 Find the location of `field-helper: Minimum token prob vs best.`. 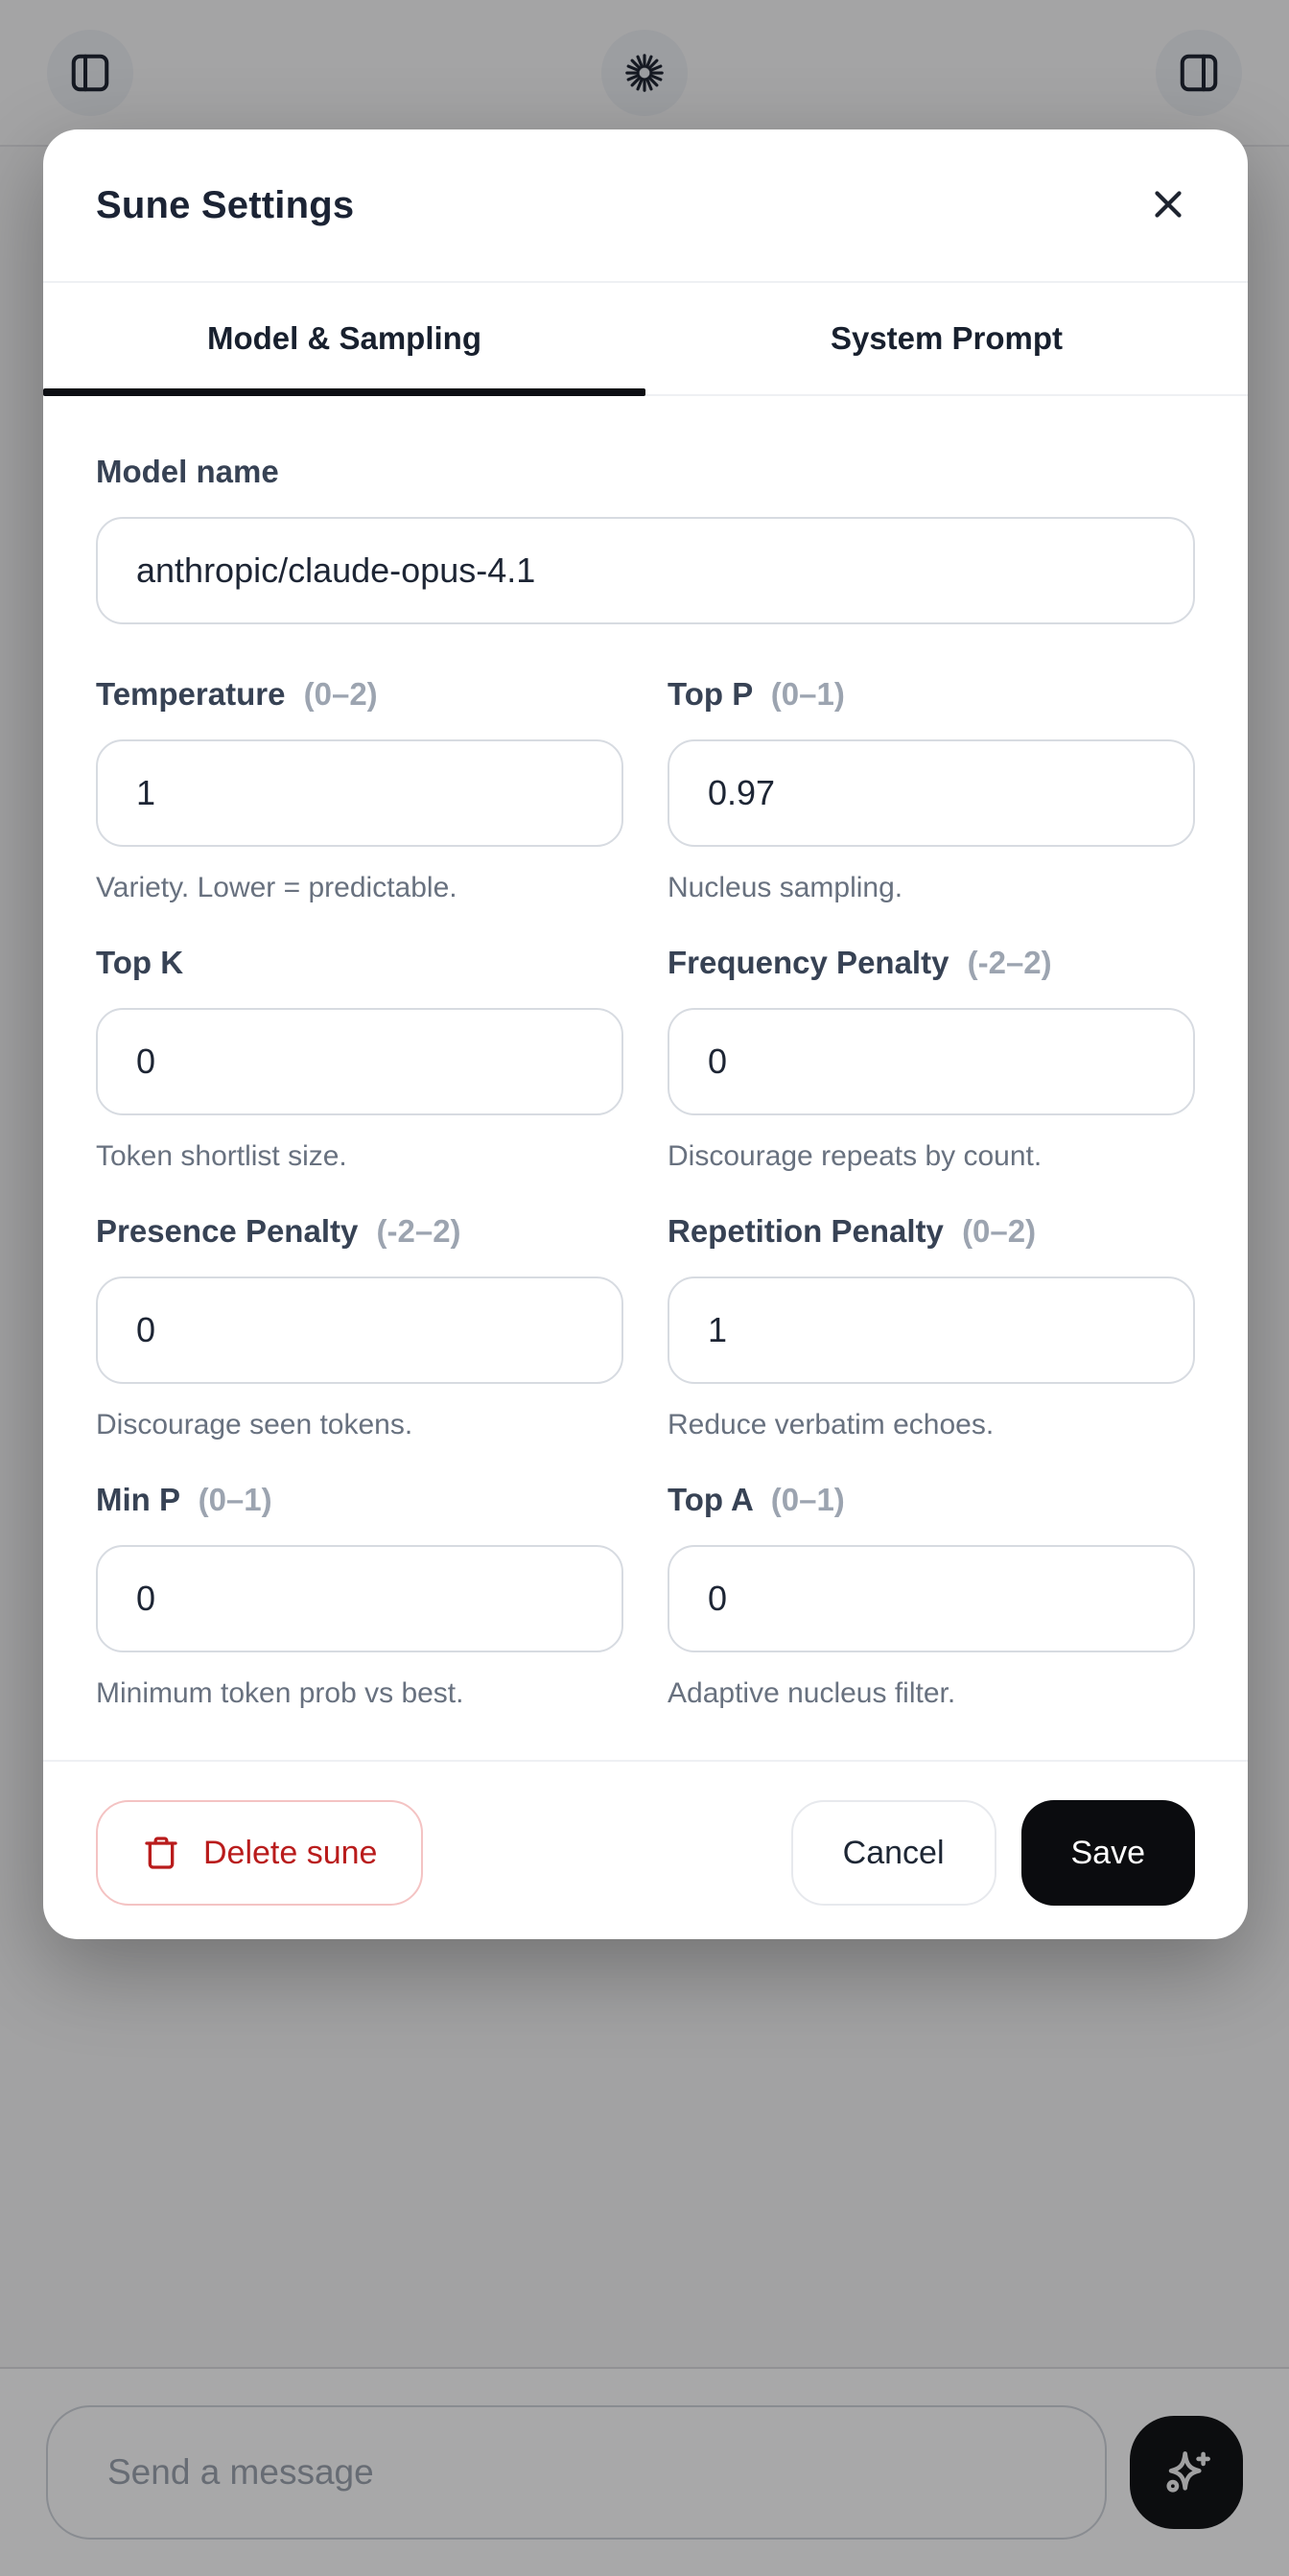

field-helper: Minimum token prob vs best. is located at coordinates (280, 1693).